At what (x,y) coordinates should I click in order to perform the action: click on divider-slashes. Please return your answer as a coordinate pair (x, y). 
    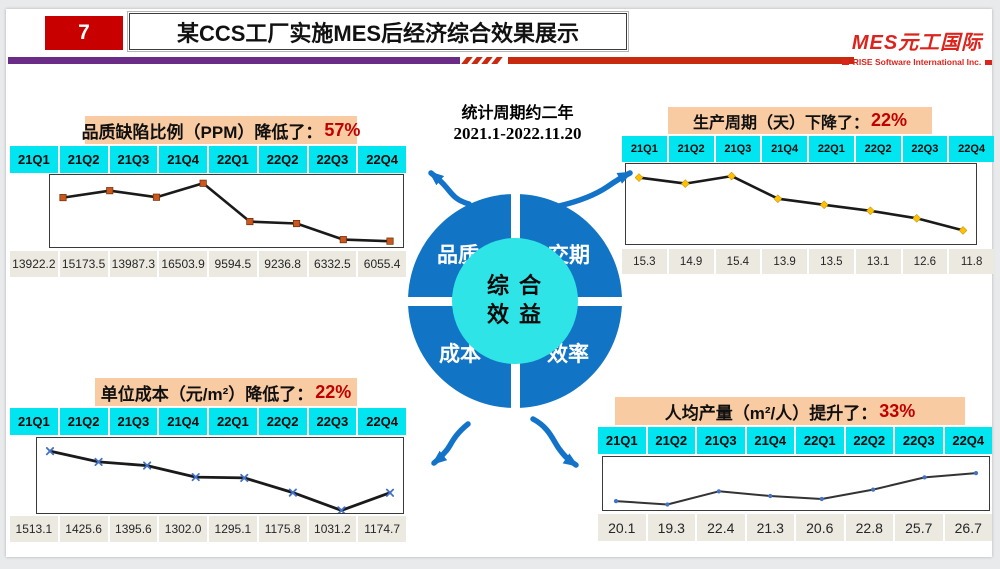
    Looking at the image, I should click on (482, 60).